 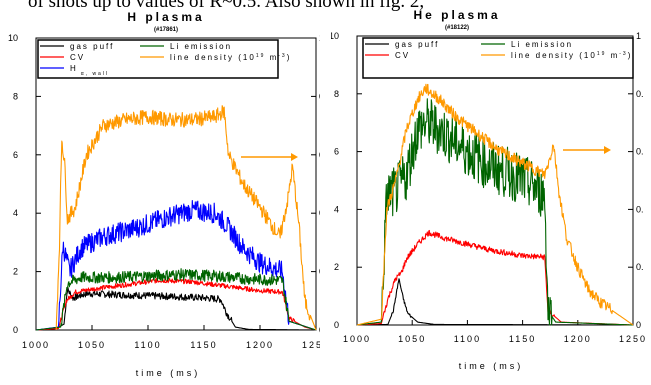 What do you see at coordinates (166, 30) in the screenshot?
I see `chart-subtitle: (#17861)` at bounding box center [166, 30].